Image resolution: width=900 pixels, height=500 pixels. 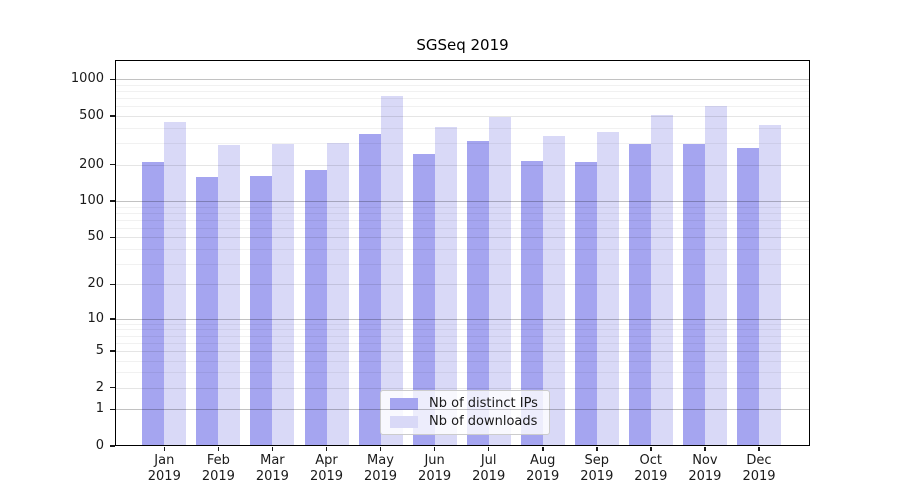 What do you see at coordinates (483, 403) in the screenshot?
I see `legend-label-distinct-ips: Nb of distinct IPs` at bounding box center [483, 403].